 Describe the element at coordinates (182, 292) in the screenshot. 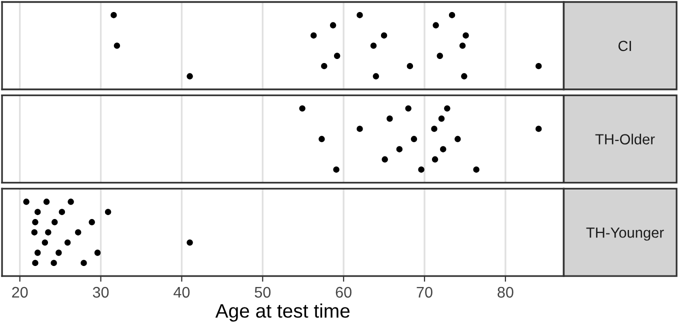

I see `x-tick-label: 40` at that location.